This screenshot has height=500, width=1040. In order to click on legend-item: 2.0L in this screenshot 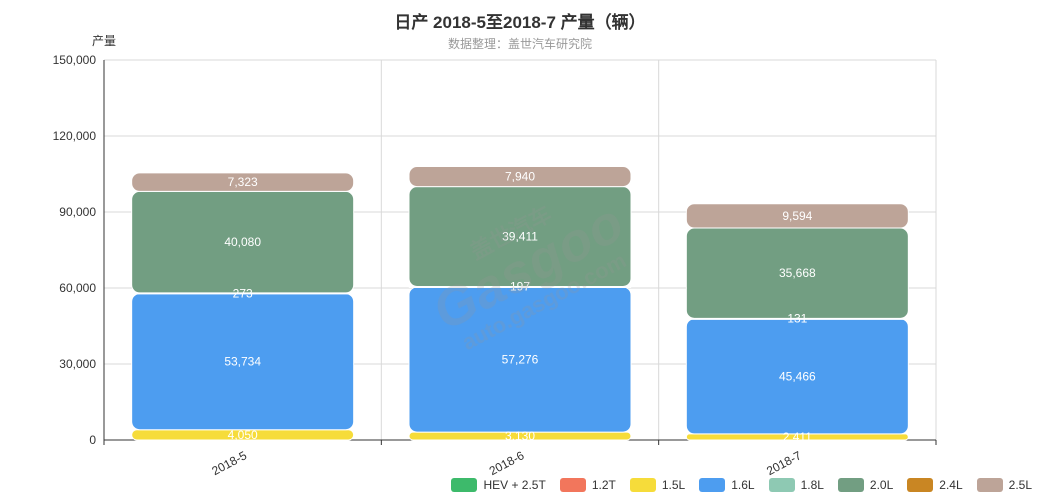, I will do `click(865, 485)`.